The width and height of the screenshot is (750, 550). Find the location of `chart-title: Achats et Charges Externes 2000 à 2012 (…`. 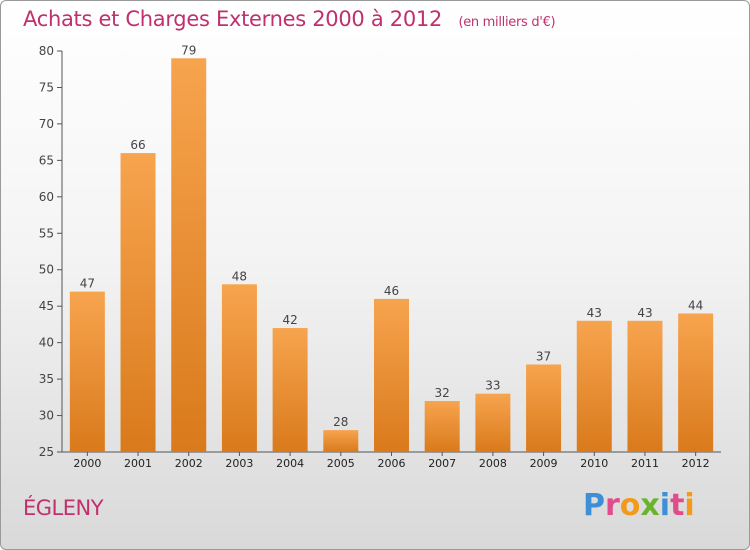

chart-title: Achats et Charges Externes 2000 à 2012 (… is located at coordinates (289, 19).